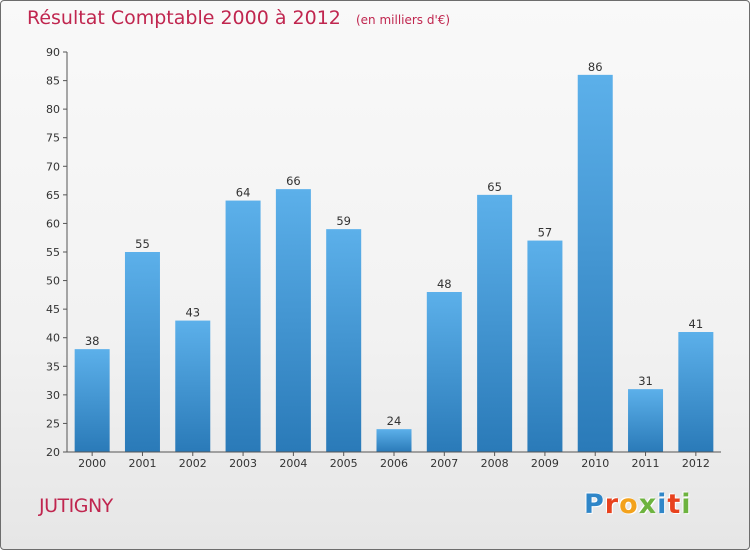  Describe the element at coordinates (53, 138) in the screenshot. I see `y-tick-label: 75` at that location.